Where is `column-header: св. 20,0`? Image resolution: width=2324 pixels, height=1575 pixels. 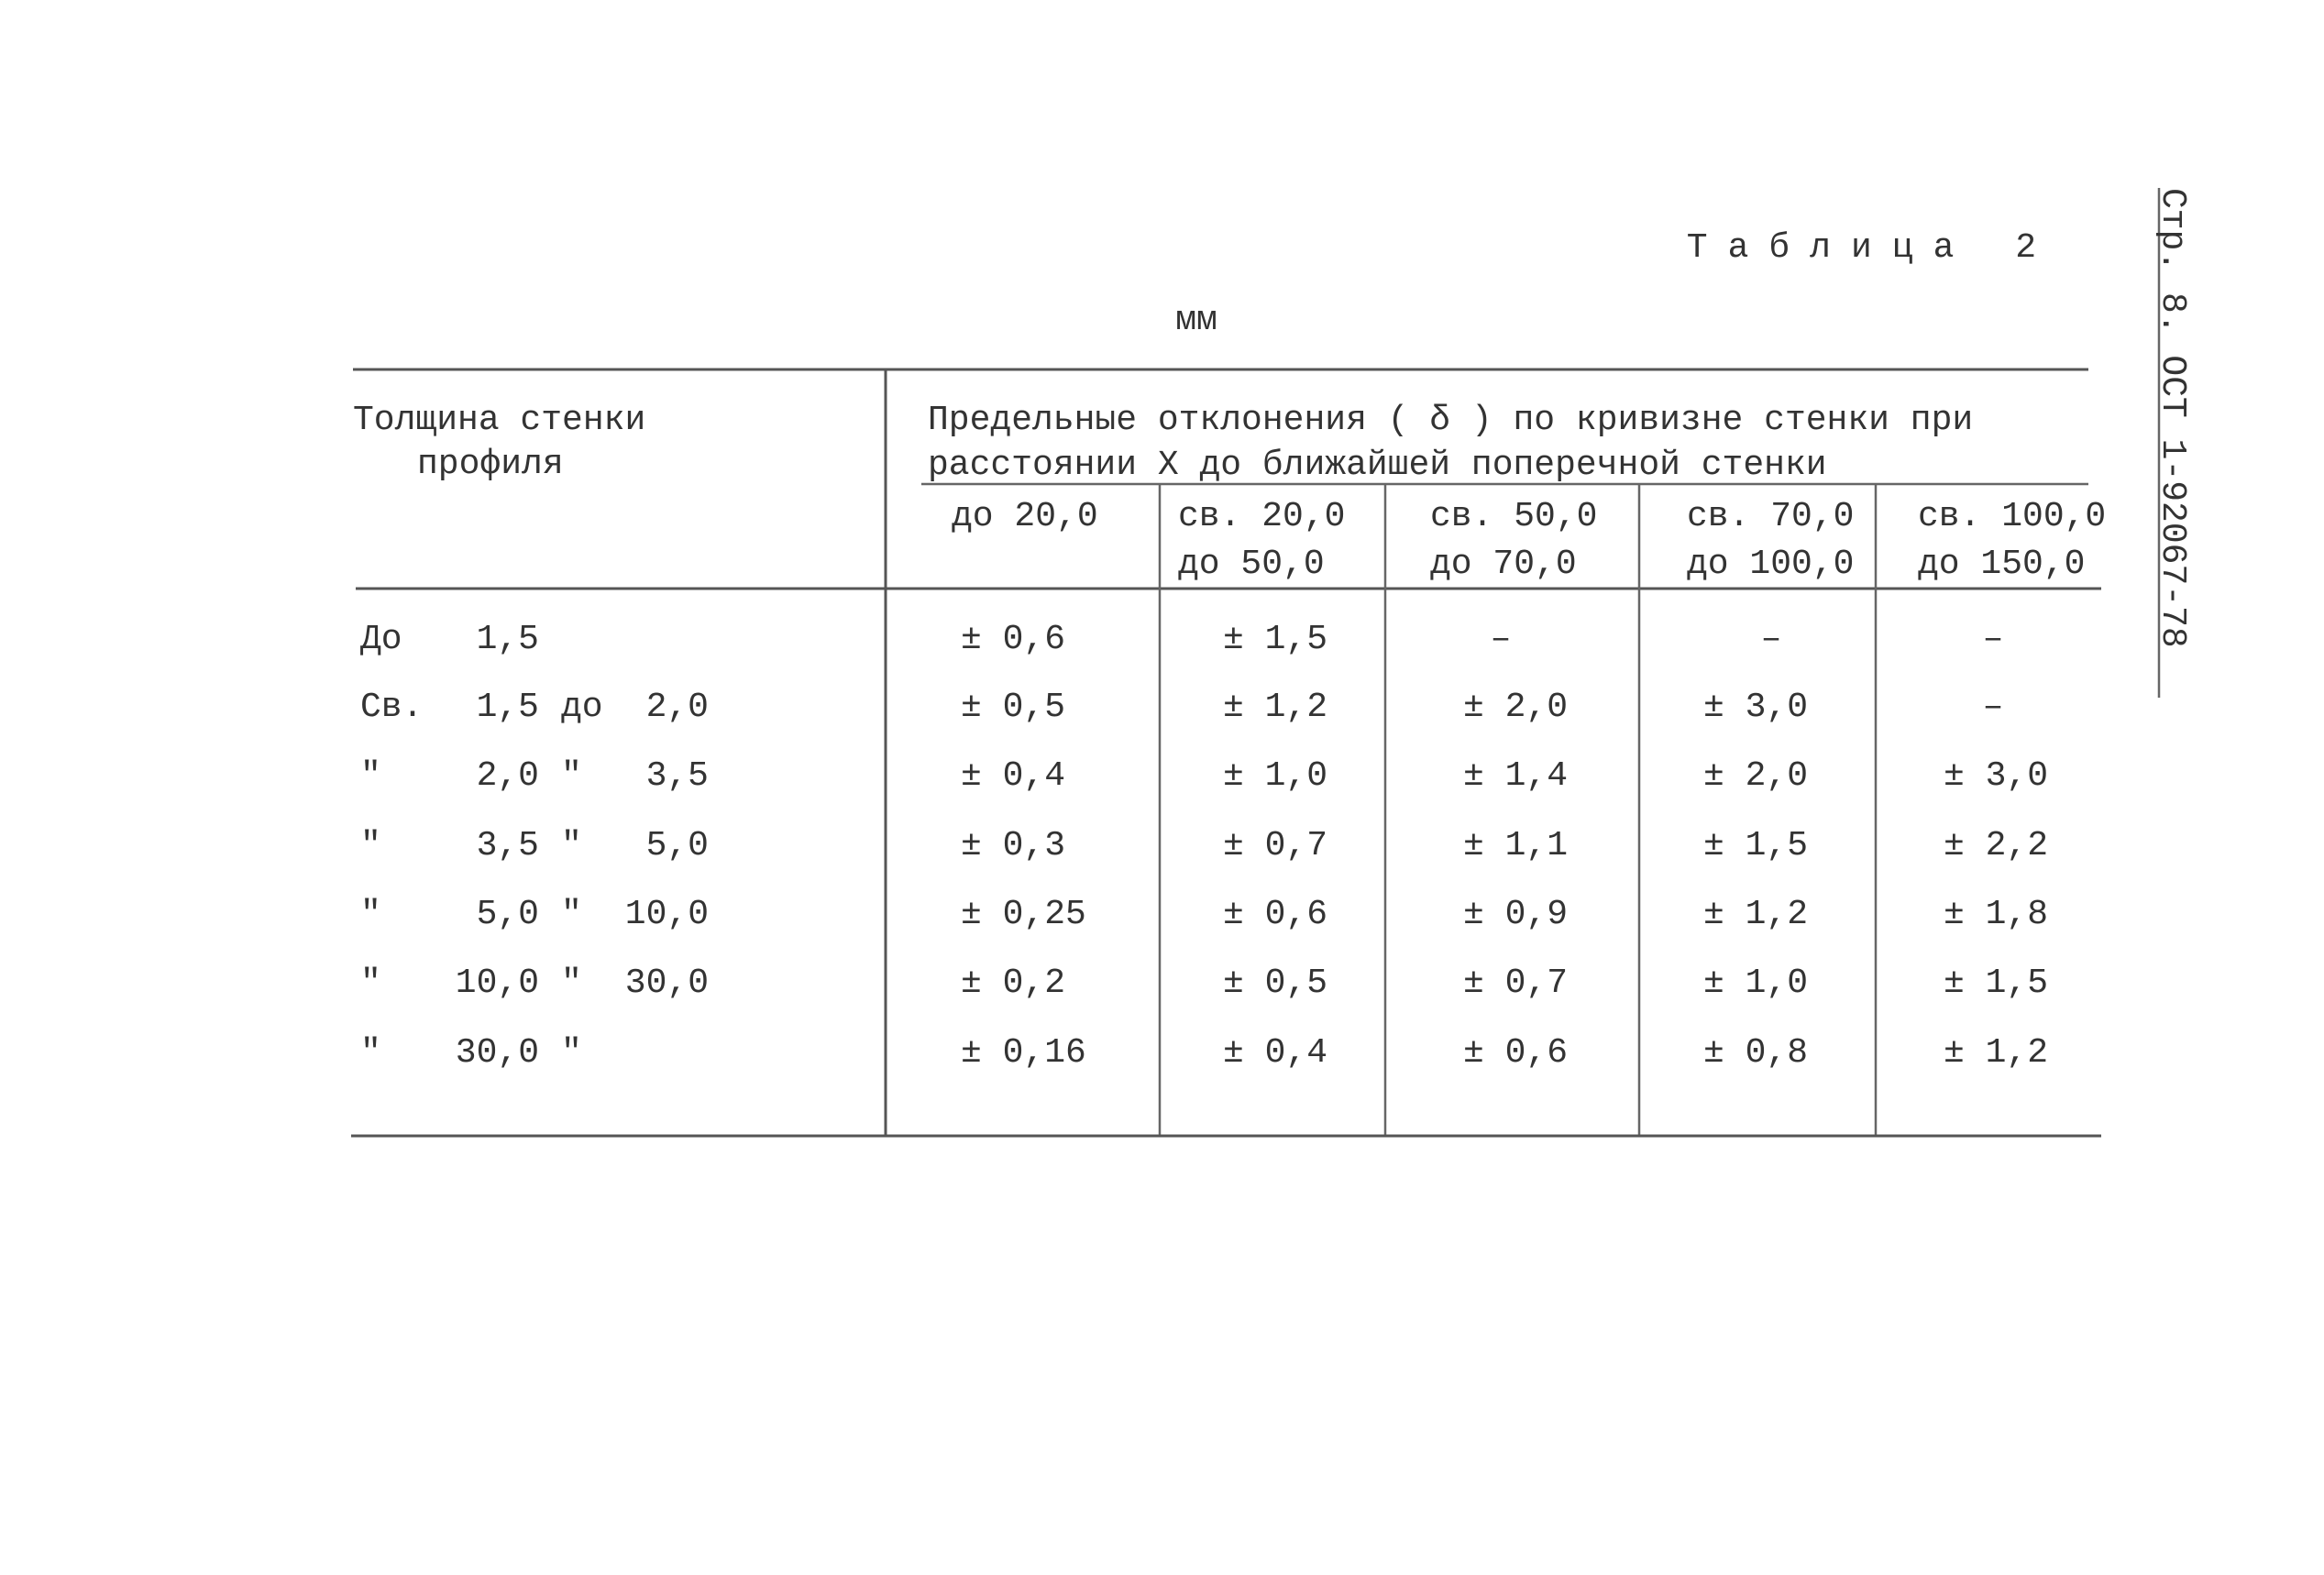
column-header: св. 20,0 is located at coordinates (1261, 516).